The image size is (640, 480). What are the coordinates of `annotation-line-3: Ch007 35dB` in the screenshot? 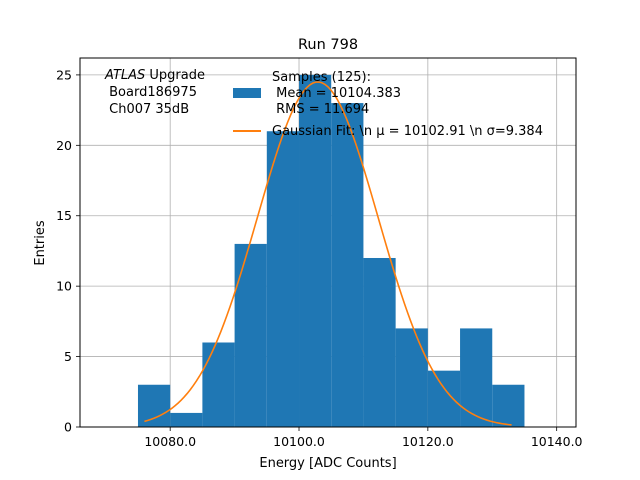 It's located at (147, 109).